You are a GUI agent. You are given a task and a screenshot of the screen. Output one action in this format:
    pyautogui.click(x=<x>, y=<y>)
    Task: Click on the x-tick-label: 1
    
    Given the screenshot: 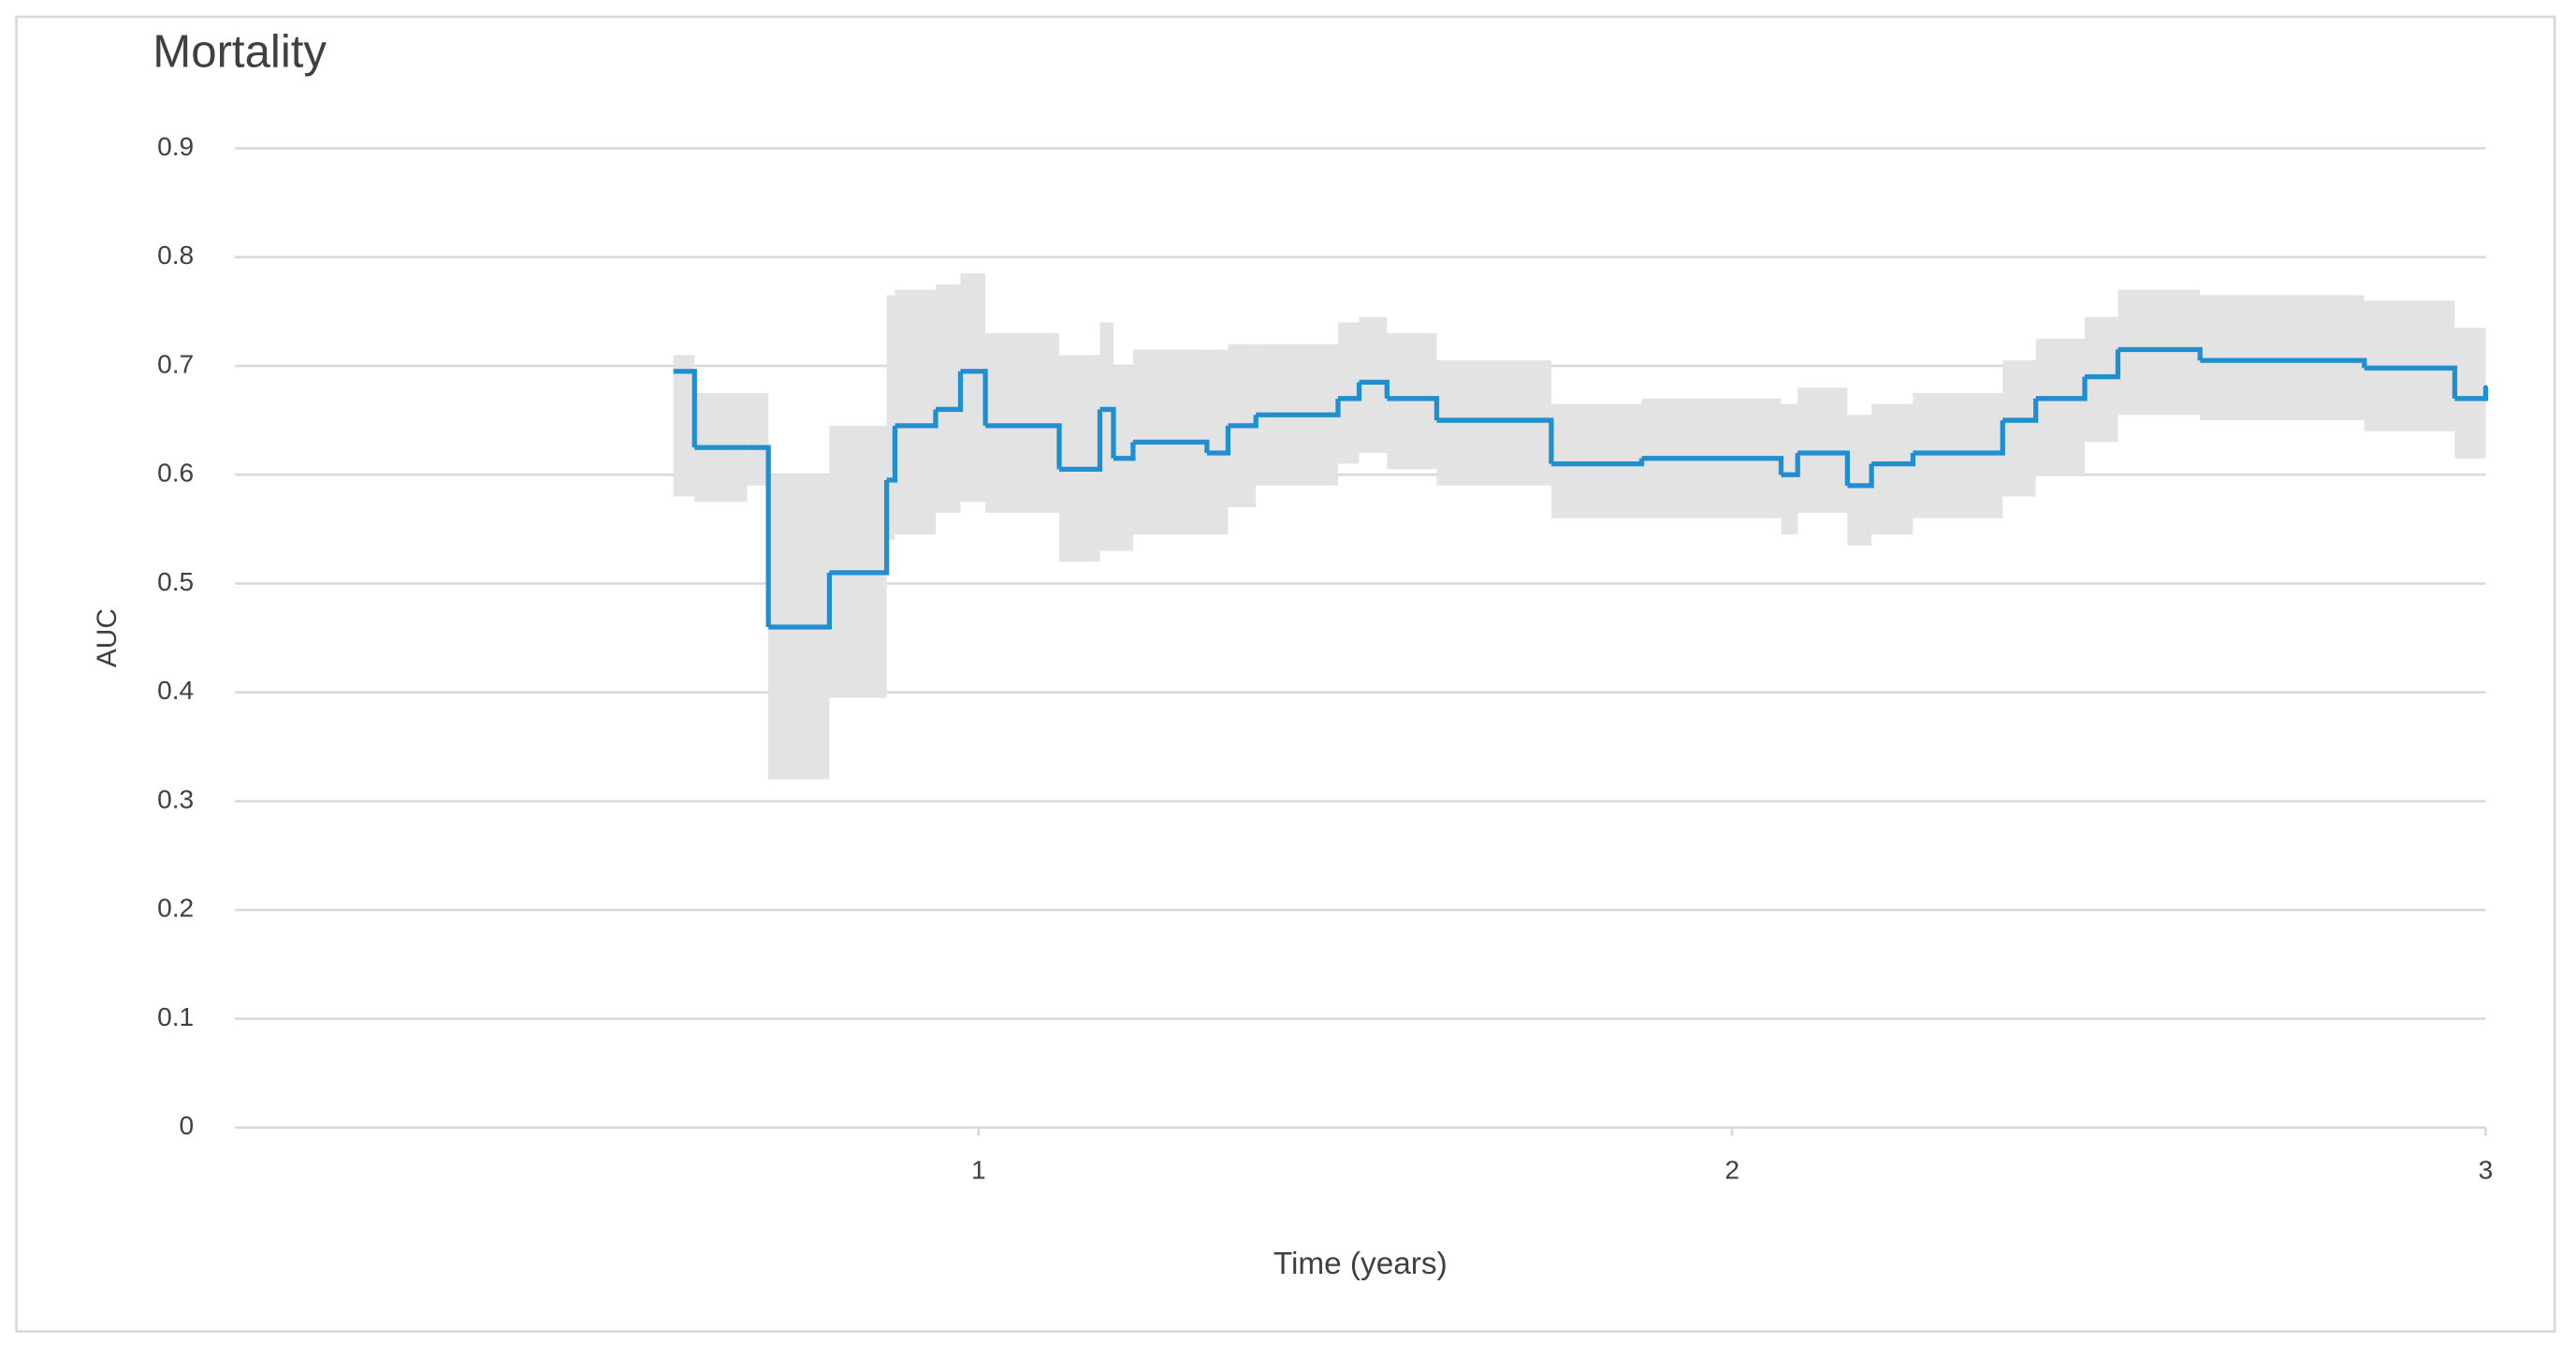 What is the action you would take?
    pyautogui.click(x=978, y=1170)
    